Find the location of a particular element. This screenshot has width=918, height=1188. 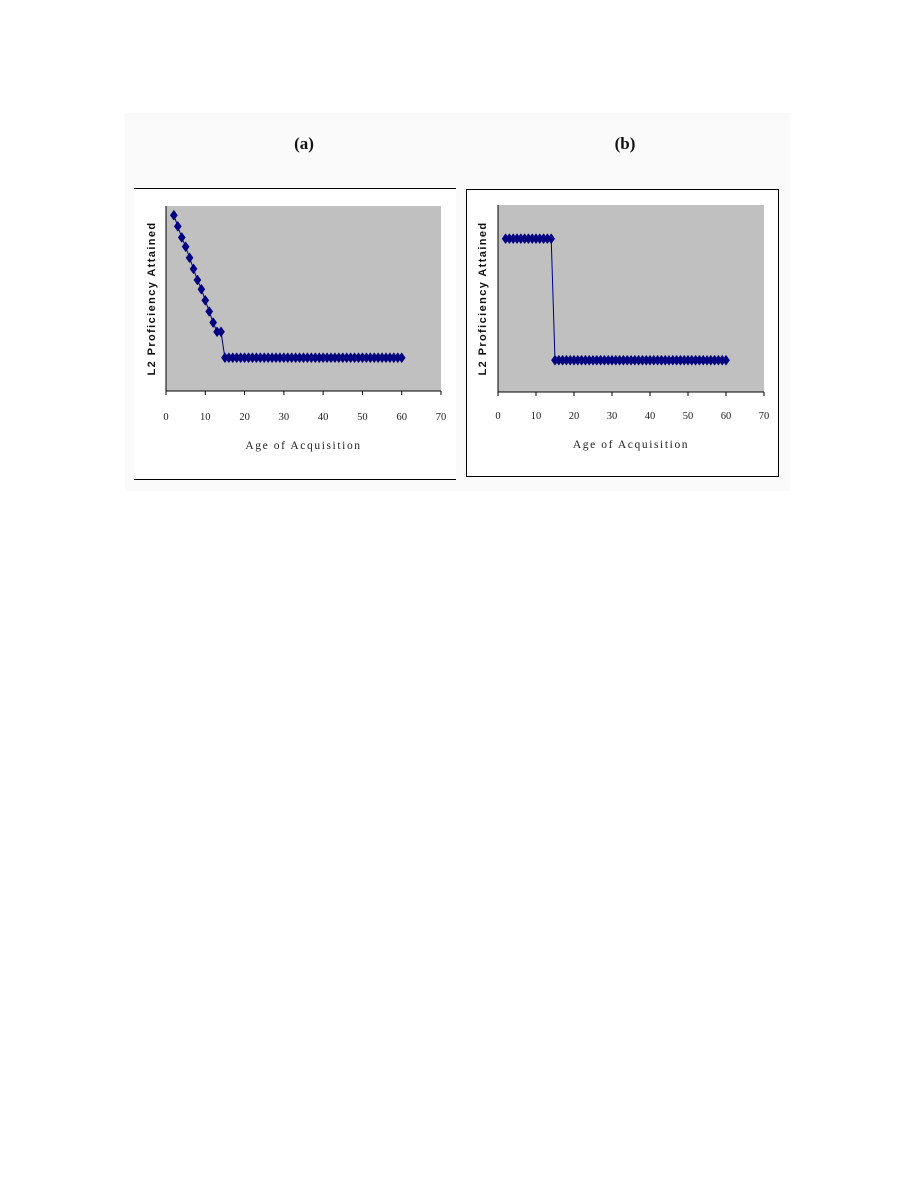

panel-b-label: (b) is located at coordinates (625, 143).